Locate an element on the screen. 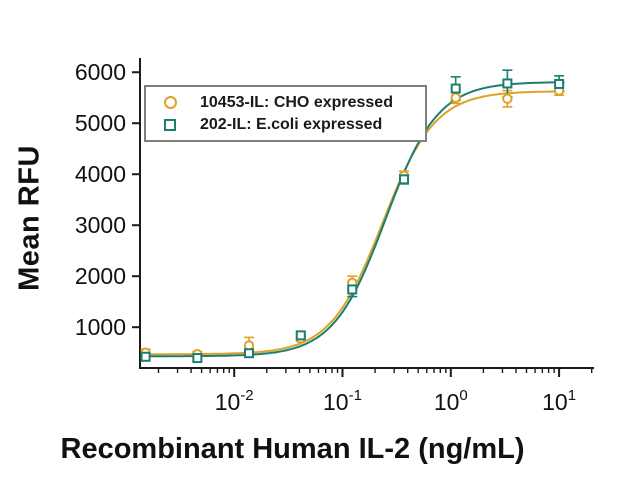  legend-item-ecoli: 202-IL: E.coli expressed is located at coordinates (293, 125).